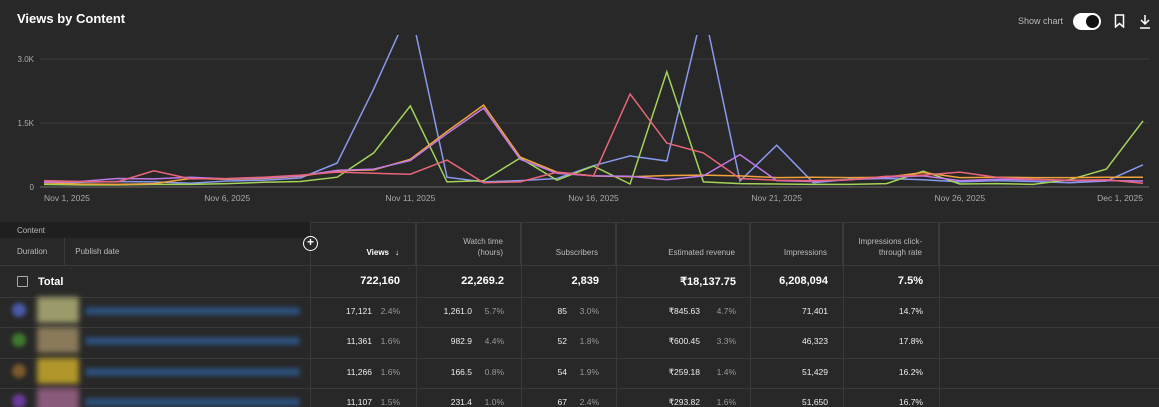  I want to click on revenue-value: ₹600.45, so click(684, 341).